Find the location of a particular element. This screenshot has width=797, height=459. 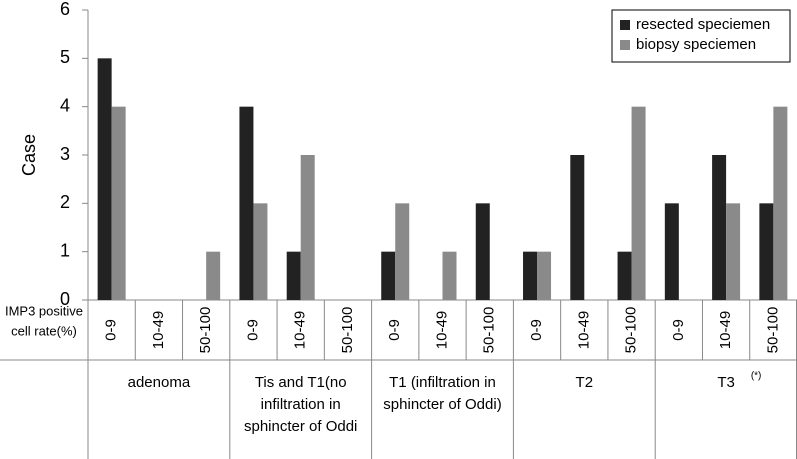

x-row-label: cell rate(%) is located at coordinates (44, 330).